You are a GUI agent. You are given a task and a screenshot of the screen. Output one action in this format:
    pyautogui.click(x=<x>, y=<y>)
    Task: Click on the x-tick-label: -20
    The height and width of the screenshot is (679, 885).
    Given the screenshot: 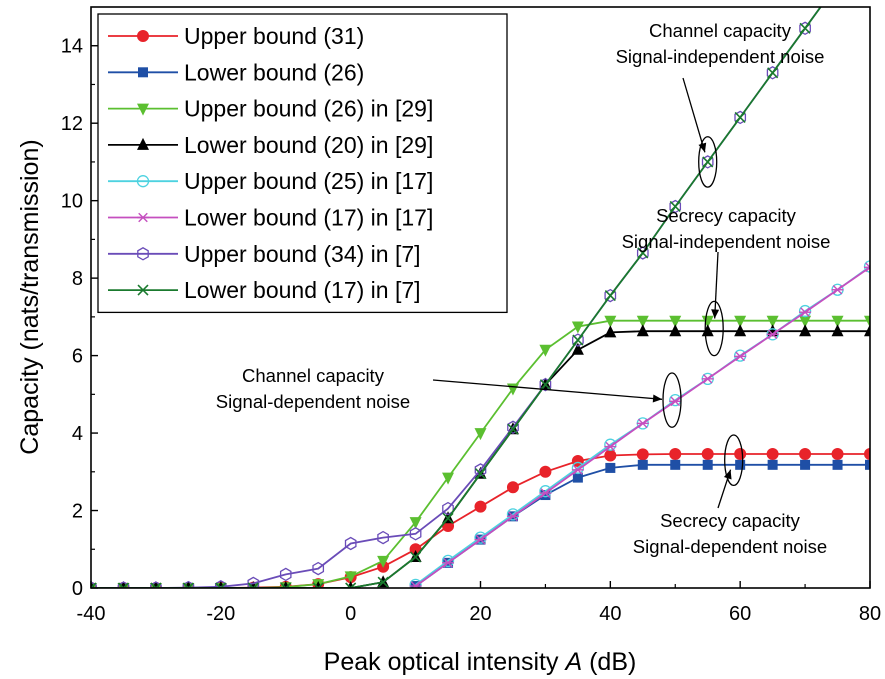 What is the action you would take?
    pyautogui.click(x=220, y=614)
    